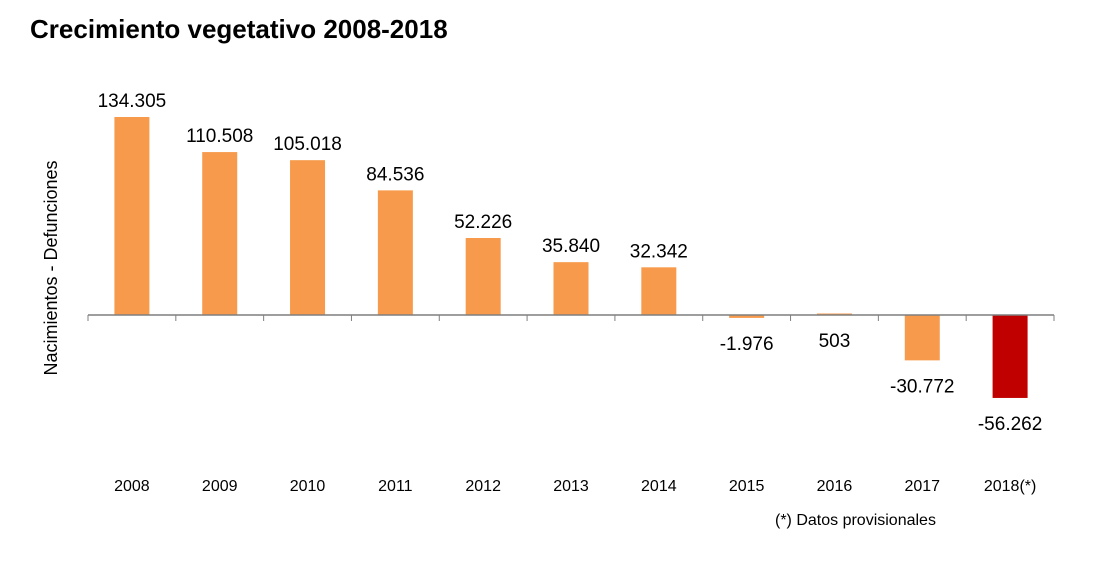 This screenshot has height=580, width=1109. What do you see at coordinates (308, 237) in the screenshot?
I see `bar-2010` at bounding box center [308, 237].